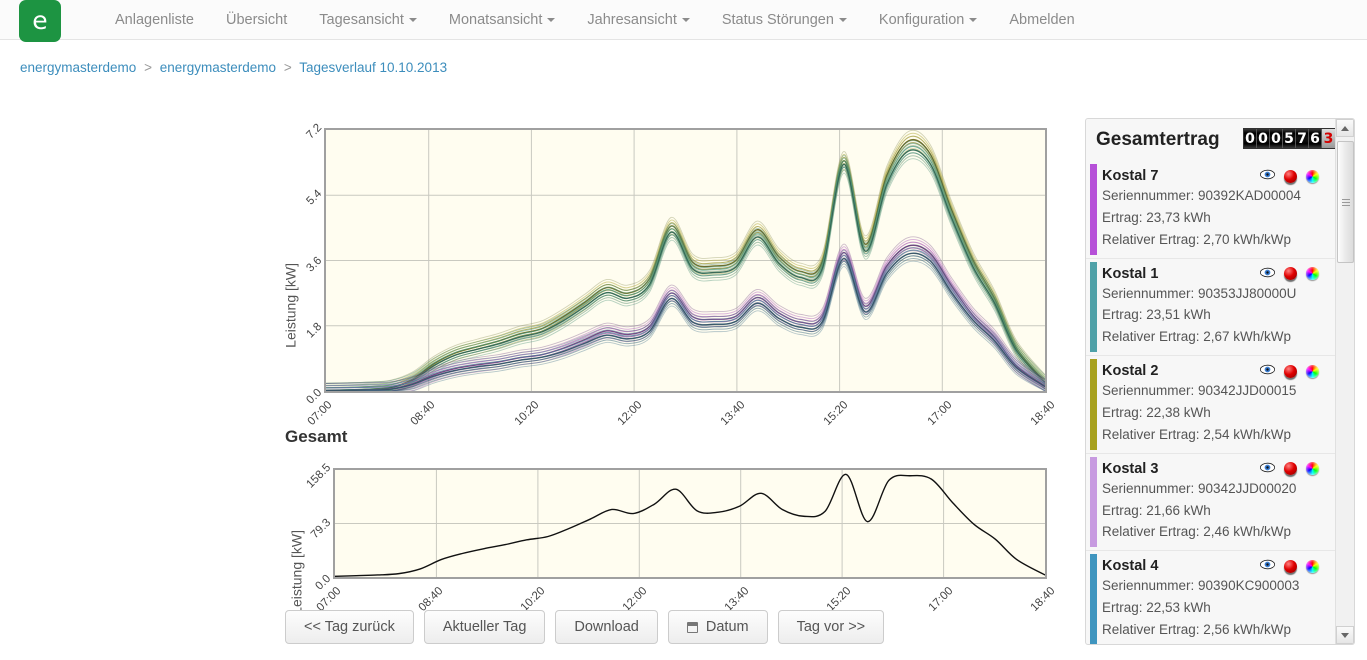 This screenshot has width=1367, height=660. Describe the element at coordinates (836, 413) in the screenshot. I see `main-chart-xtick: 15:20` at that location.